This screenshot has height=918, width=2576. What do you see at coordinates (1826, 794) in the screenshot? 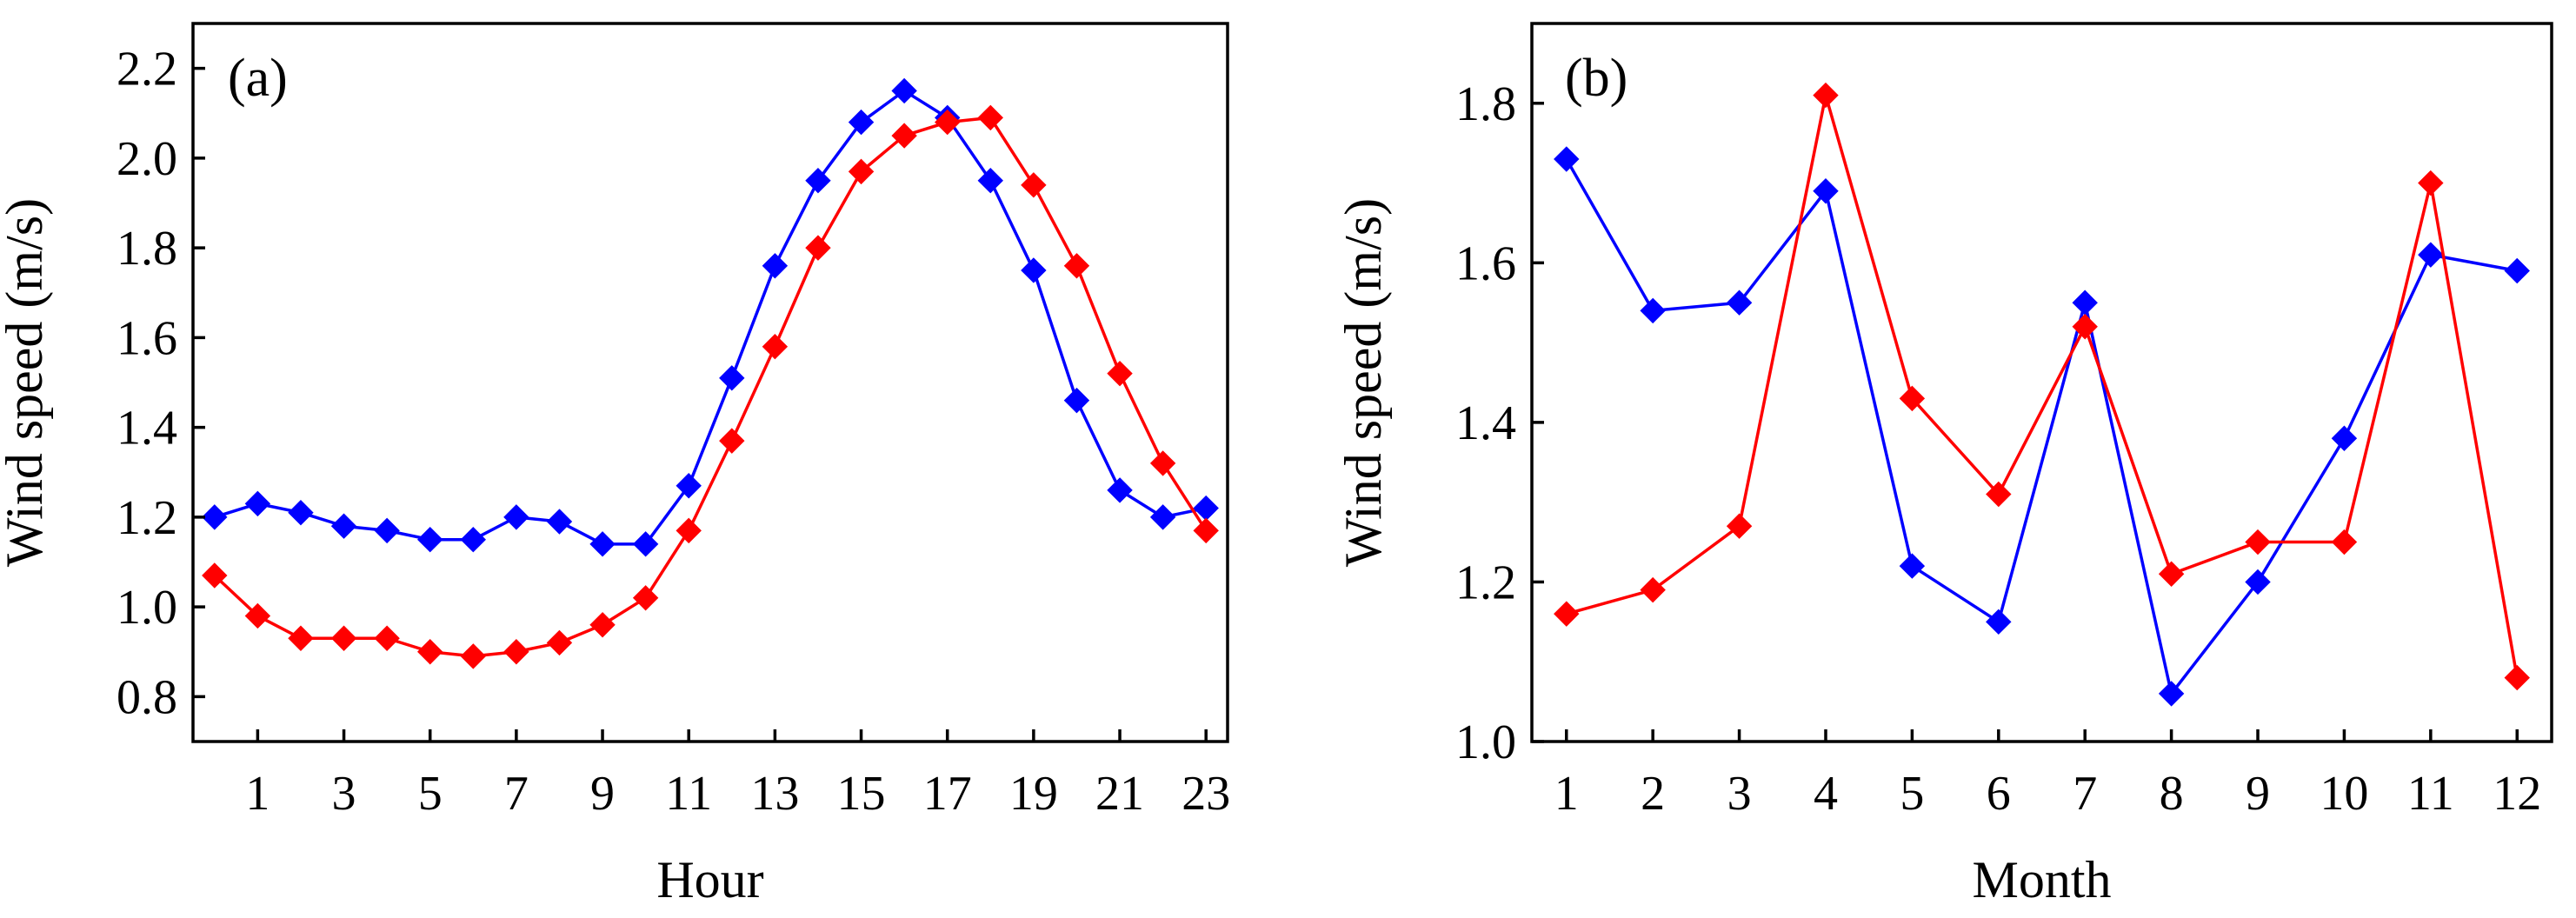
I see `panel-b-x-tick-label: 4` at bounding box center [1826, 794].